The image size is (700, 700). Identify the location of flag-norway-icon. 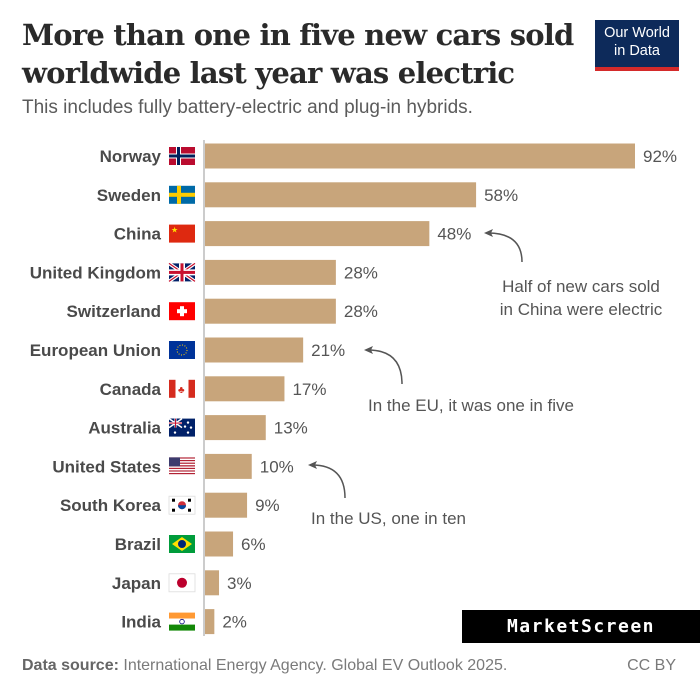
(182, 156).